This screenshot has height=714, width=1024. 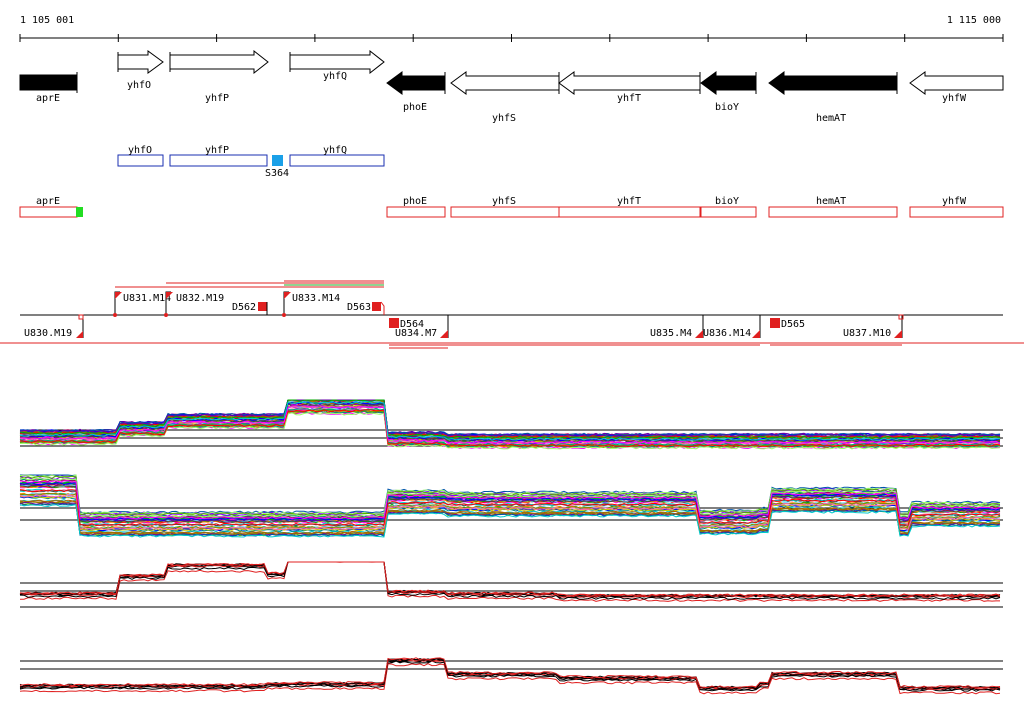 I want to click on blue-label-yhfP: yhfP, so click(x=217, y=150).